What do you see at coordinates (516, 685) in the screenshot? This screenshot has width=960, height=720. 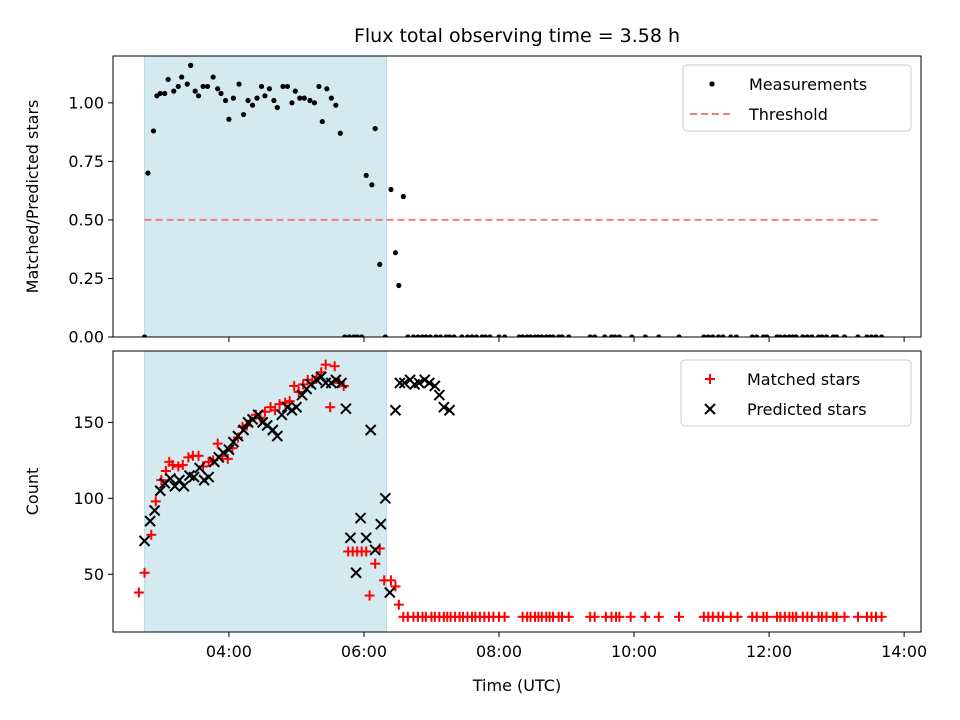 I see `x-axis-label: Time (UTC)` at bounding box center [516, 685].